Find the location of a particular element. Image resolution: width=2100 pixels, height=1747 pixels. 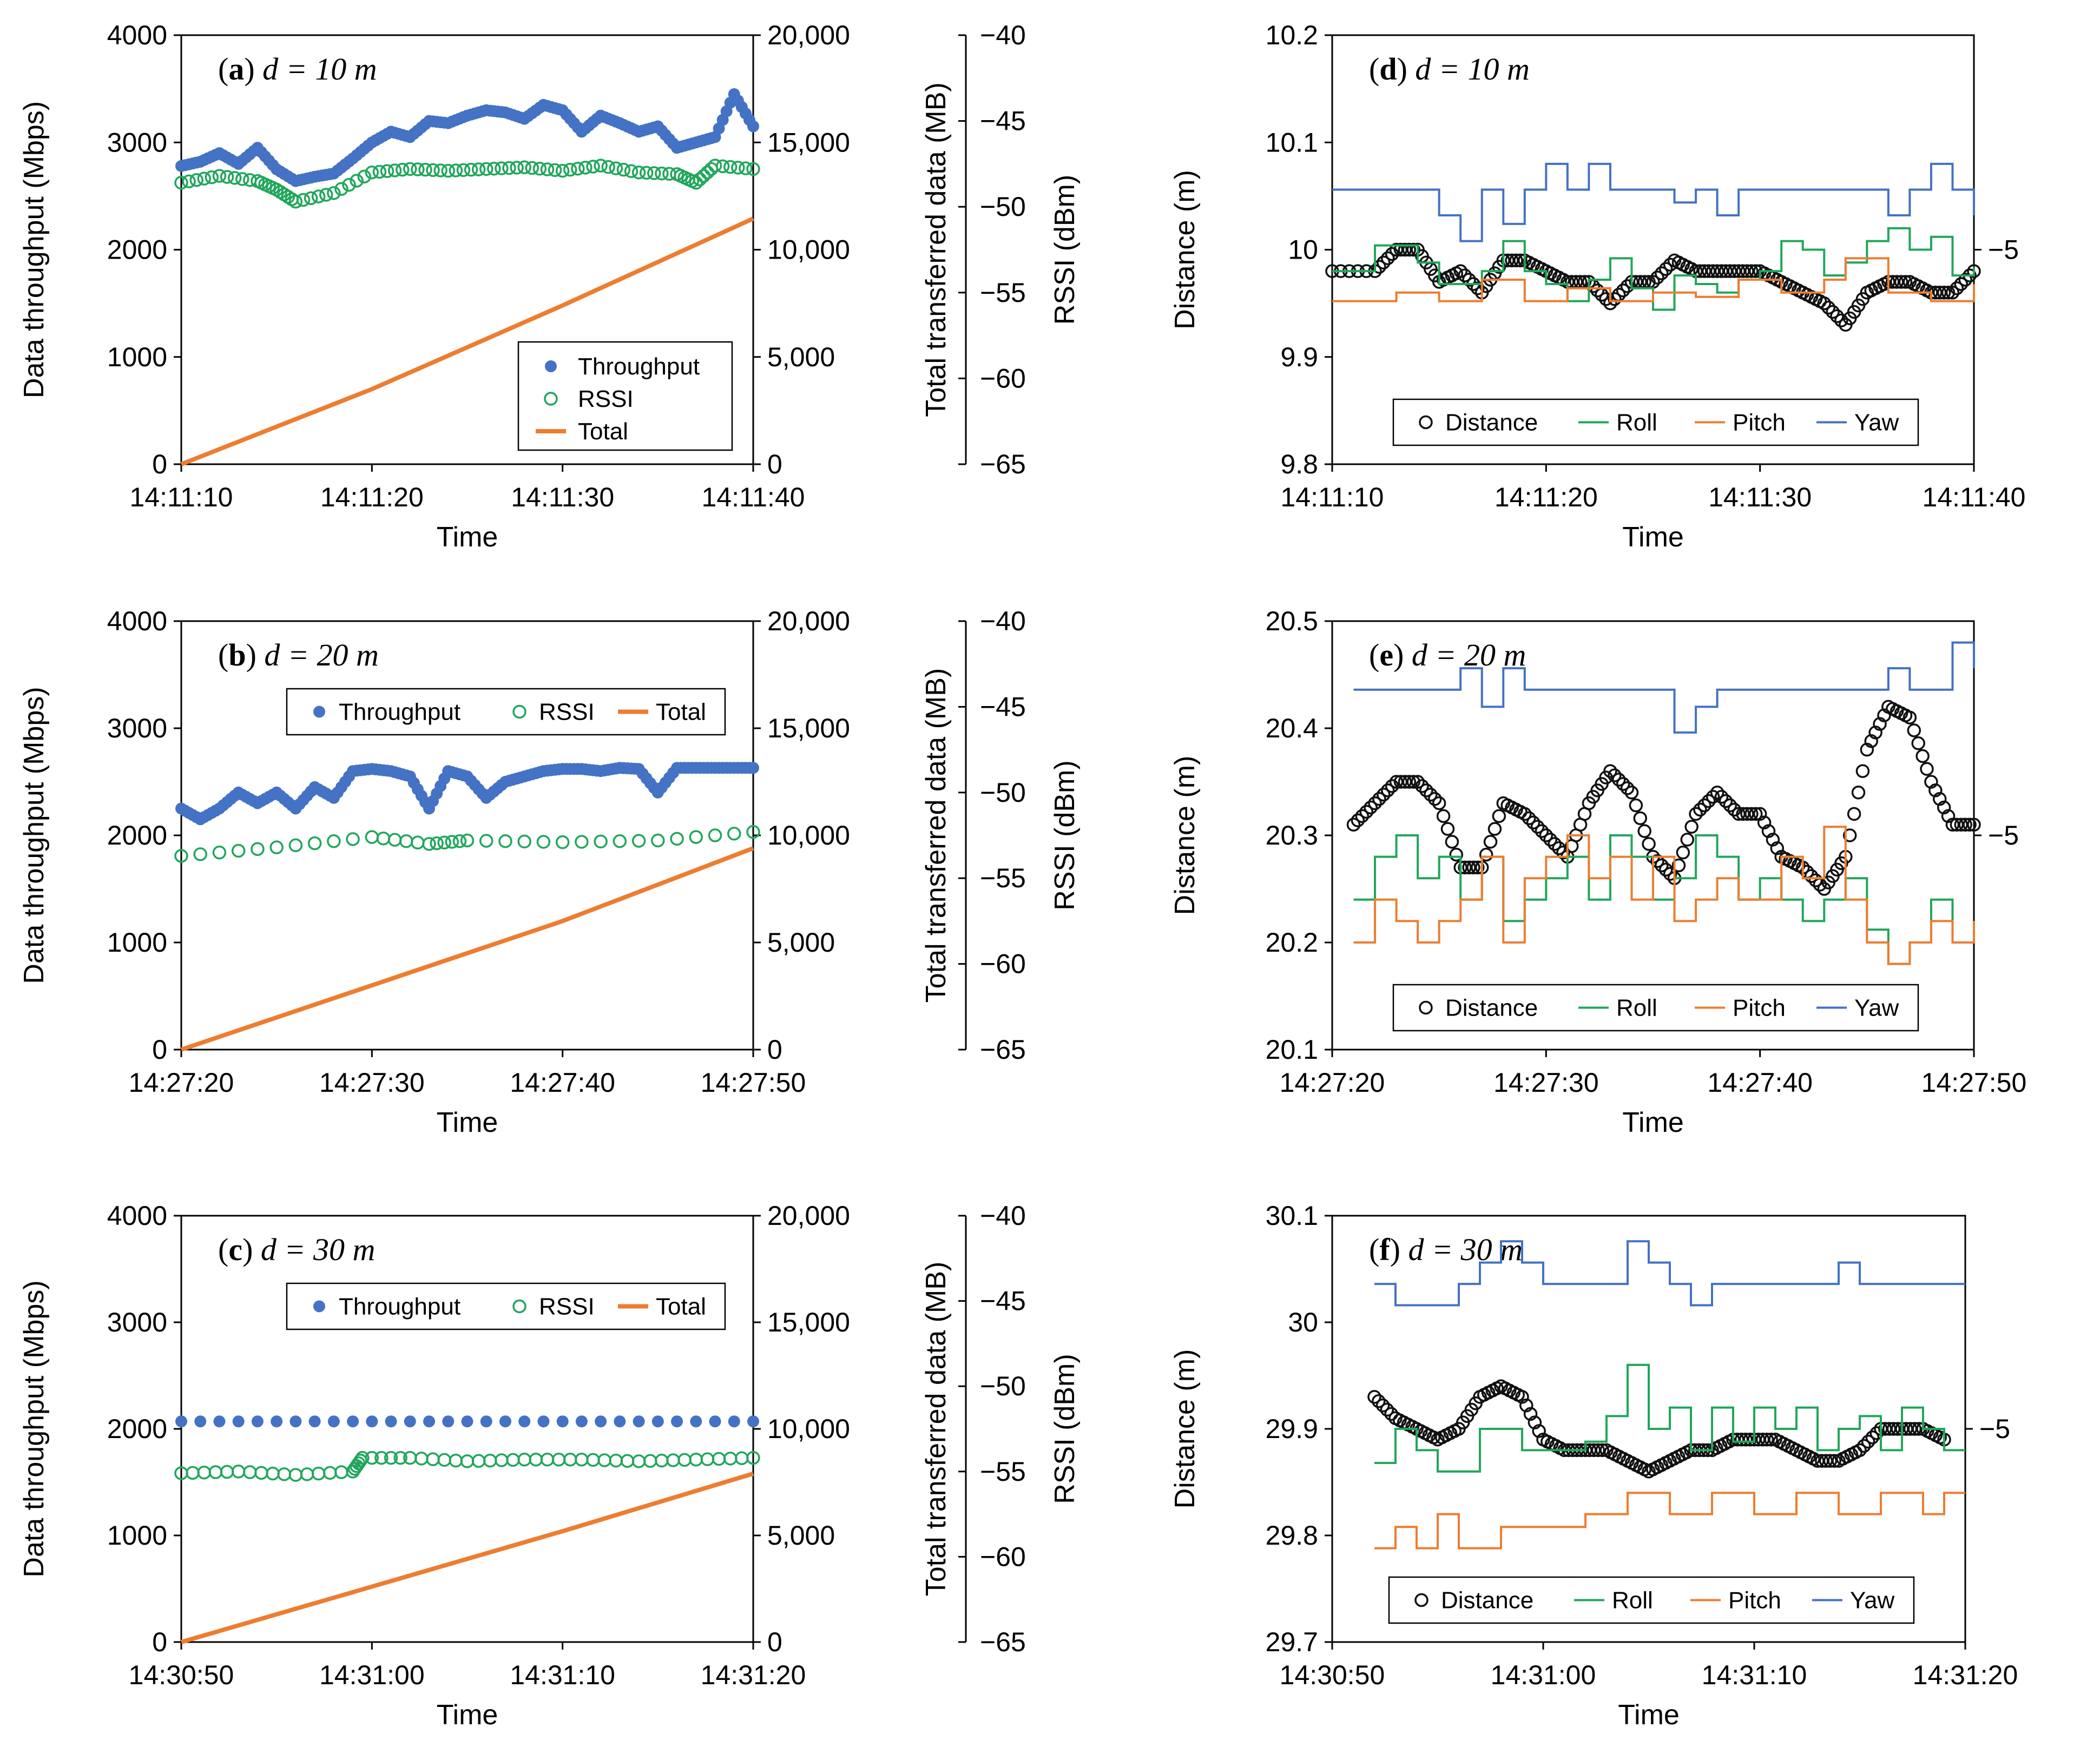

y-tick-label: 4000 is located at coordinates (137, 35).